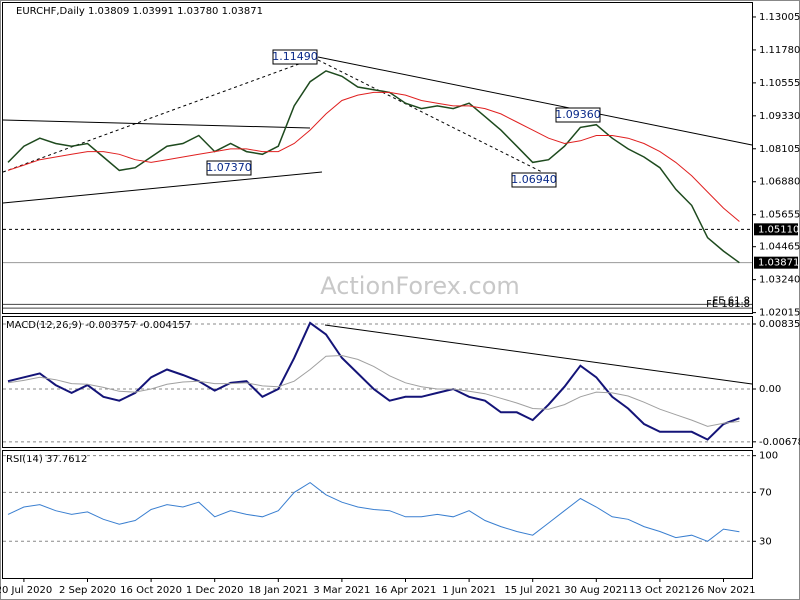  I want to click on y-tick-label: 1.02015, so click(779, 313).